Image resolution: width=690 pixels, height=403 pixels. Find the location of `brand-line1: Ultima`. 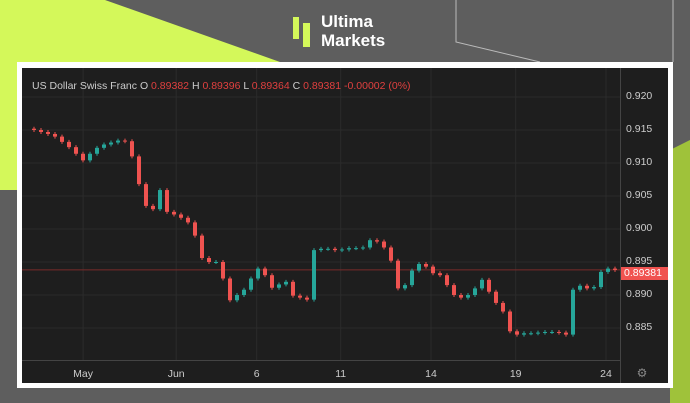

brand-line1: Ultima is located at coordinates (347, 21).